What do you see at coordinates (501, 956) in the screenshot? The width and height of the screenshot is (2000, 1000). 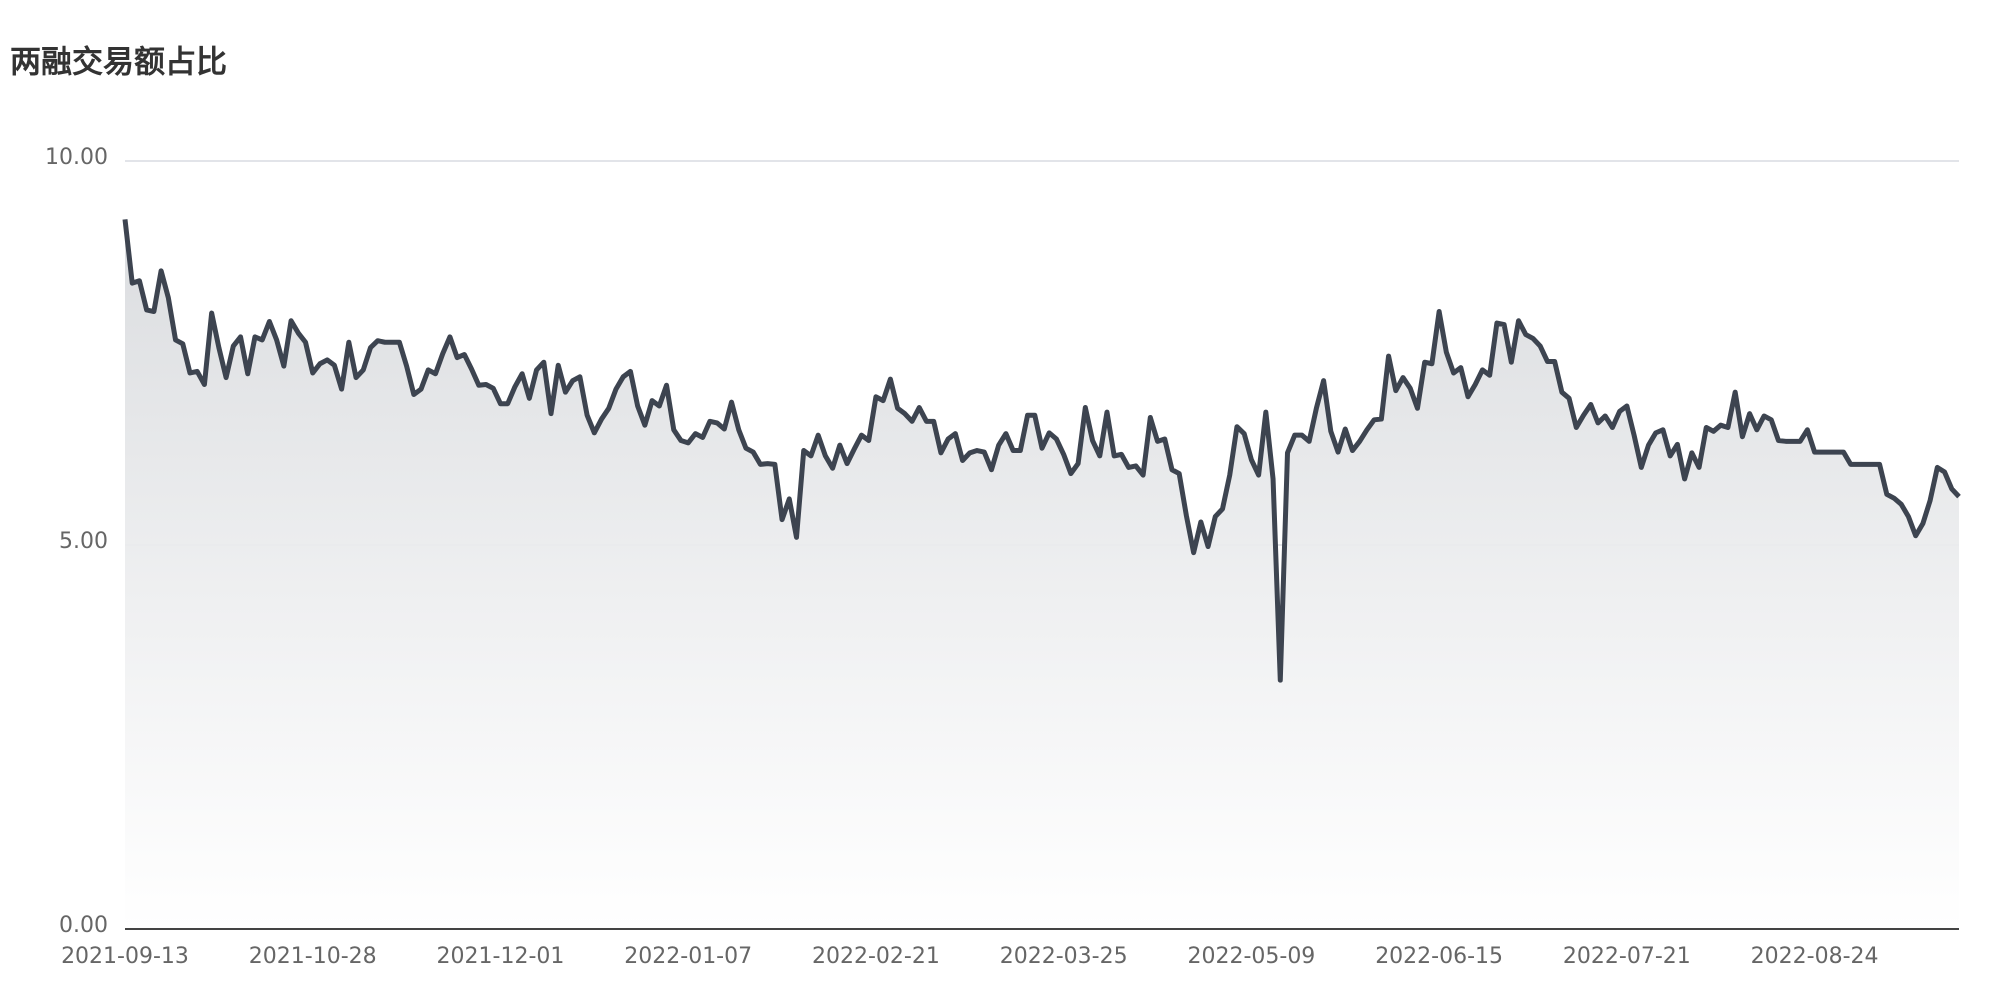 I see `x-tick-label: 2021-12-01` at bounding box center [501, 956].